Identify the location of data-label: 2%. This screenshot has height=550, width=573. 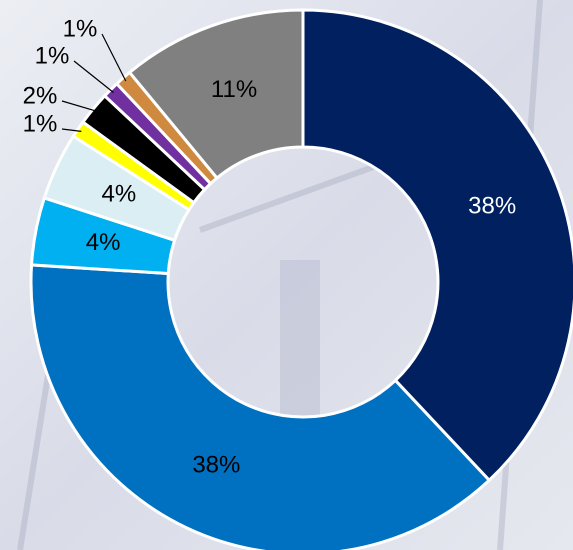
(40, 95).